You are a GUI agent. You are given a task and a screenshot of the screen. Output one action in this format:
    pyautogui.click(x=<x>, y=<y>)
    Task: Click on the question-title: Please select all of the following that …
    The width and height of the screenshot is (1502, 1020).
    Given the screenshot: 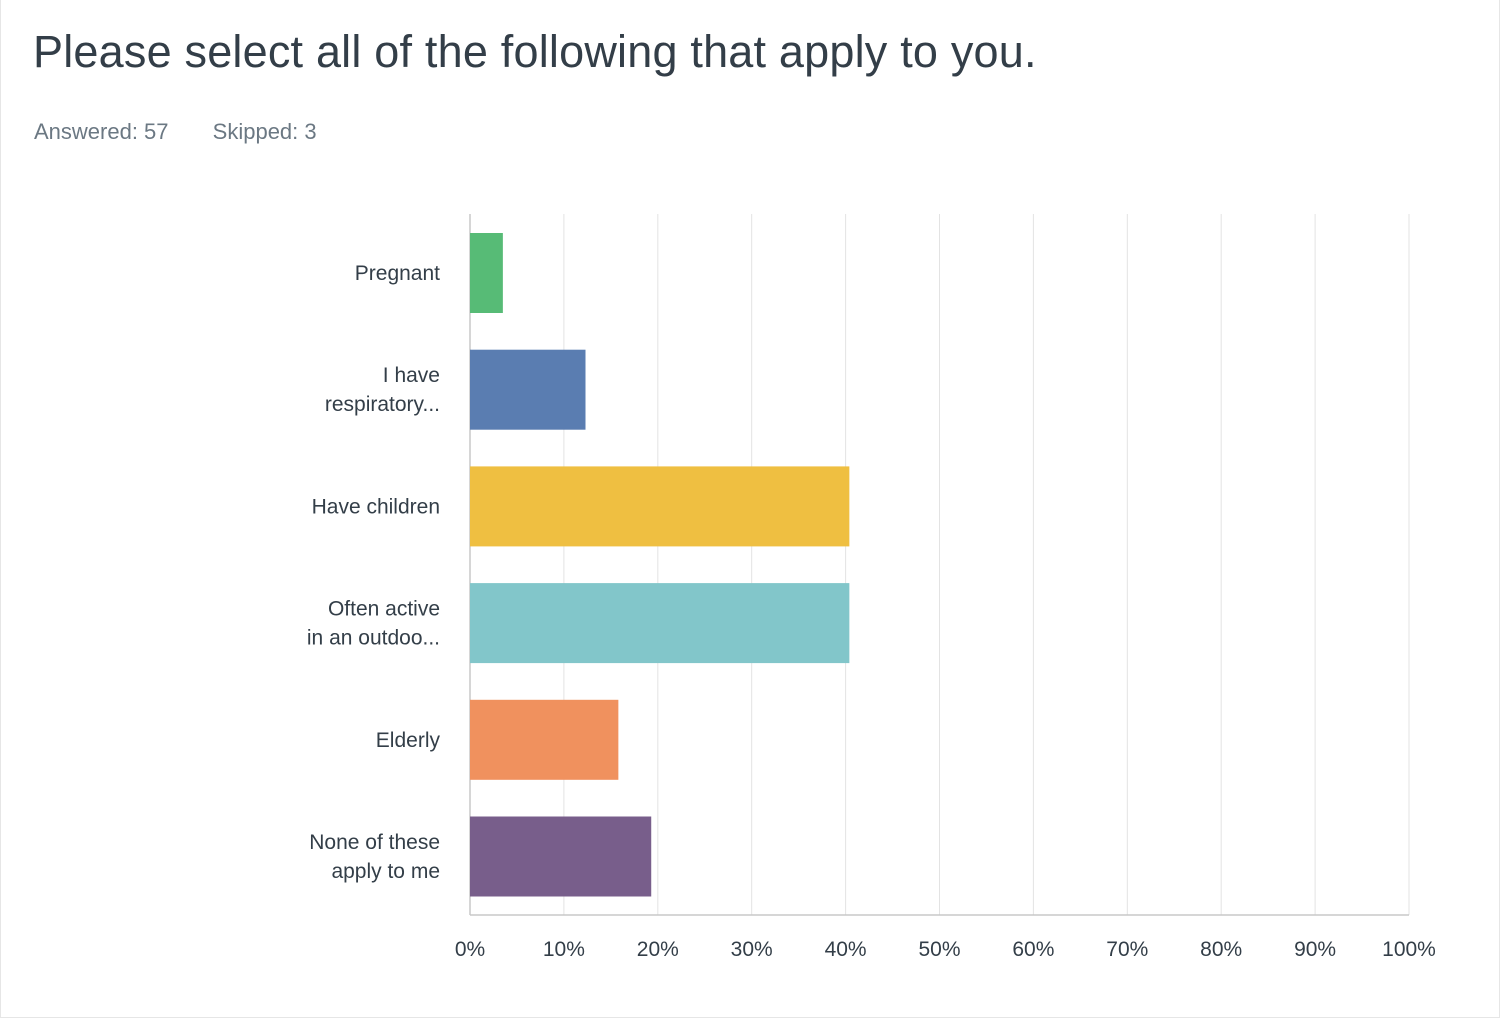 What is the action you would take?
    pyautogui.click(x=535, y=51)
    